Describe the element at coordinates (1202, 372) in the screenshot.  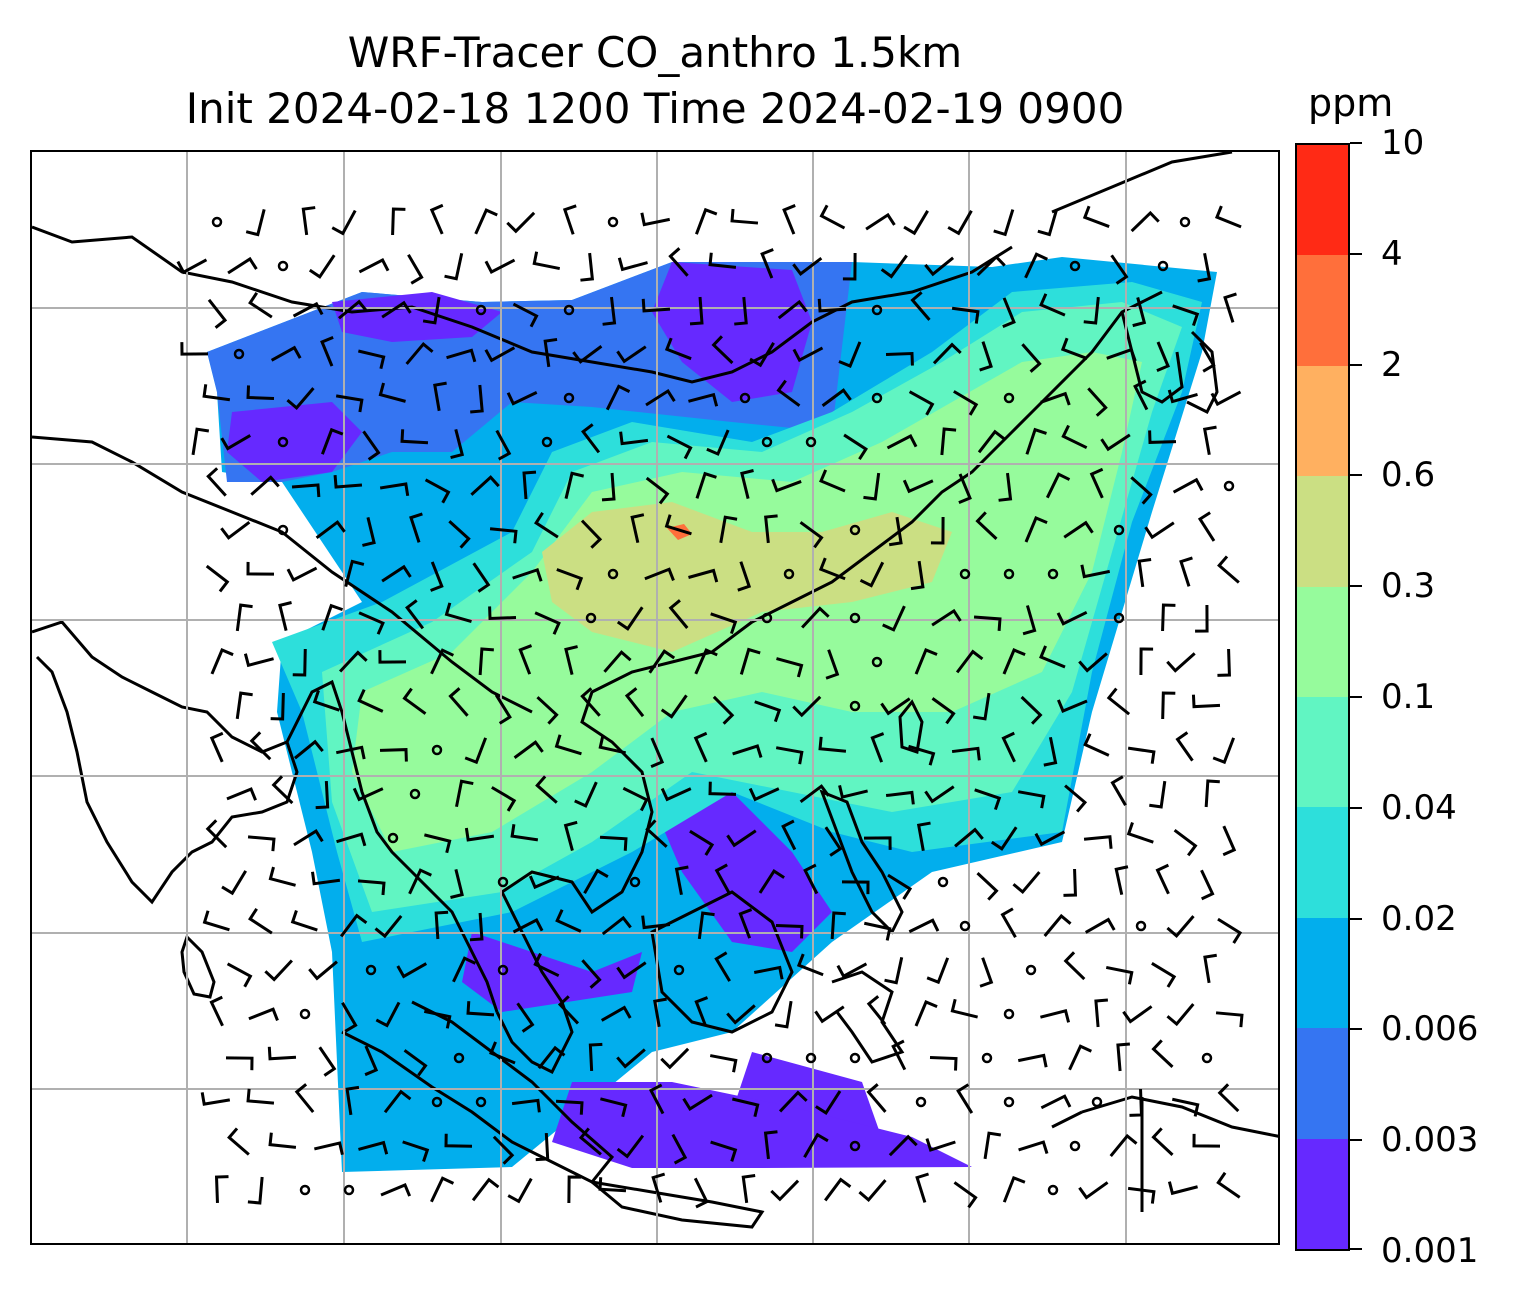
I see `coastline-japan` at that location.